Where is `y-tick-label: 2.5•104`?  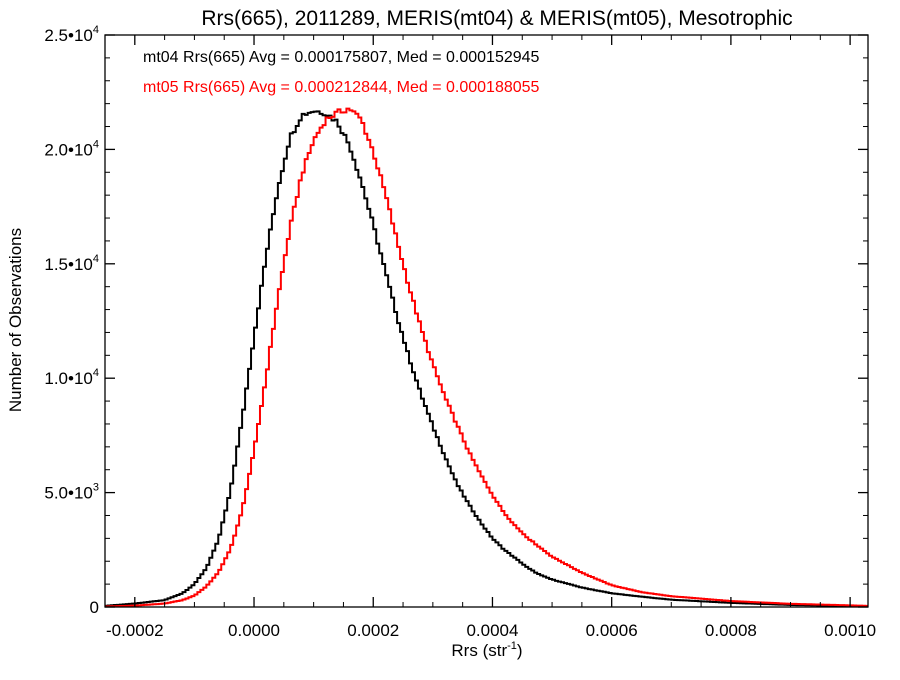
y-tick-label: 2.5•104 is located at coordinates (71, 34).